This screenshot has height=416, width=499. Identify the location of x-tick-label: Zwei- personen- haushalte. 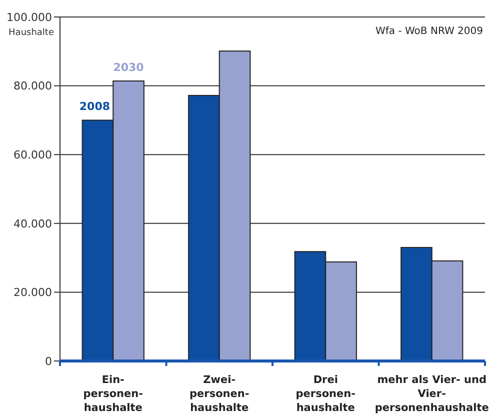
(220, 394).